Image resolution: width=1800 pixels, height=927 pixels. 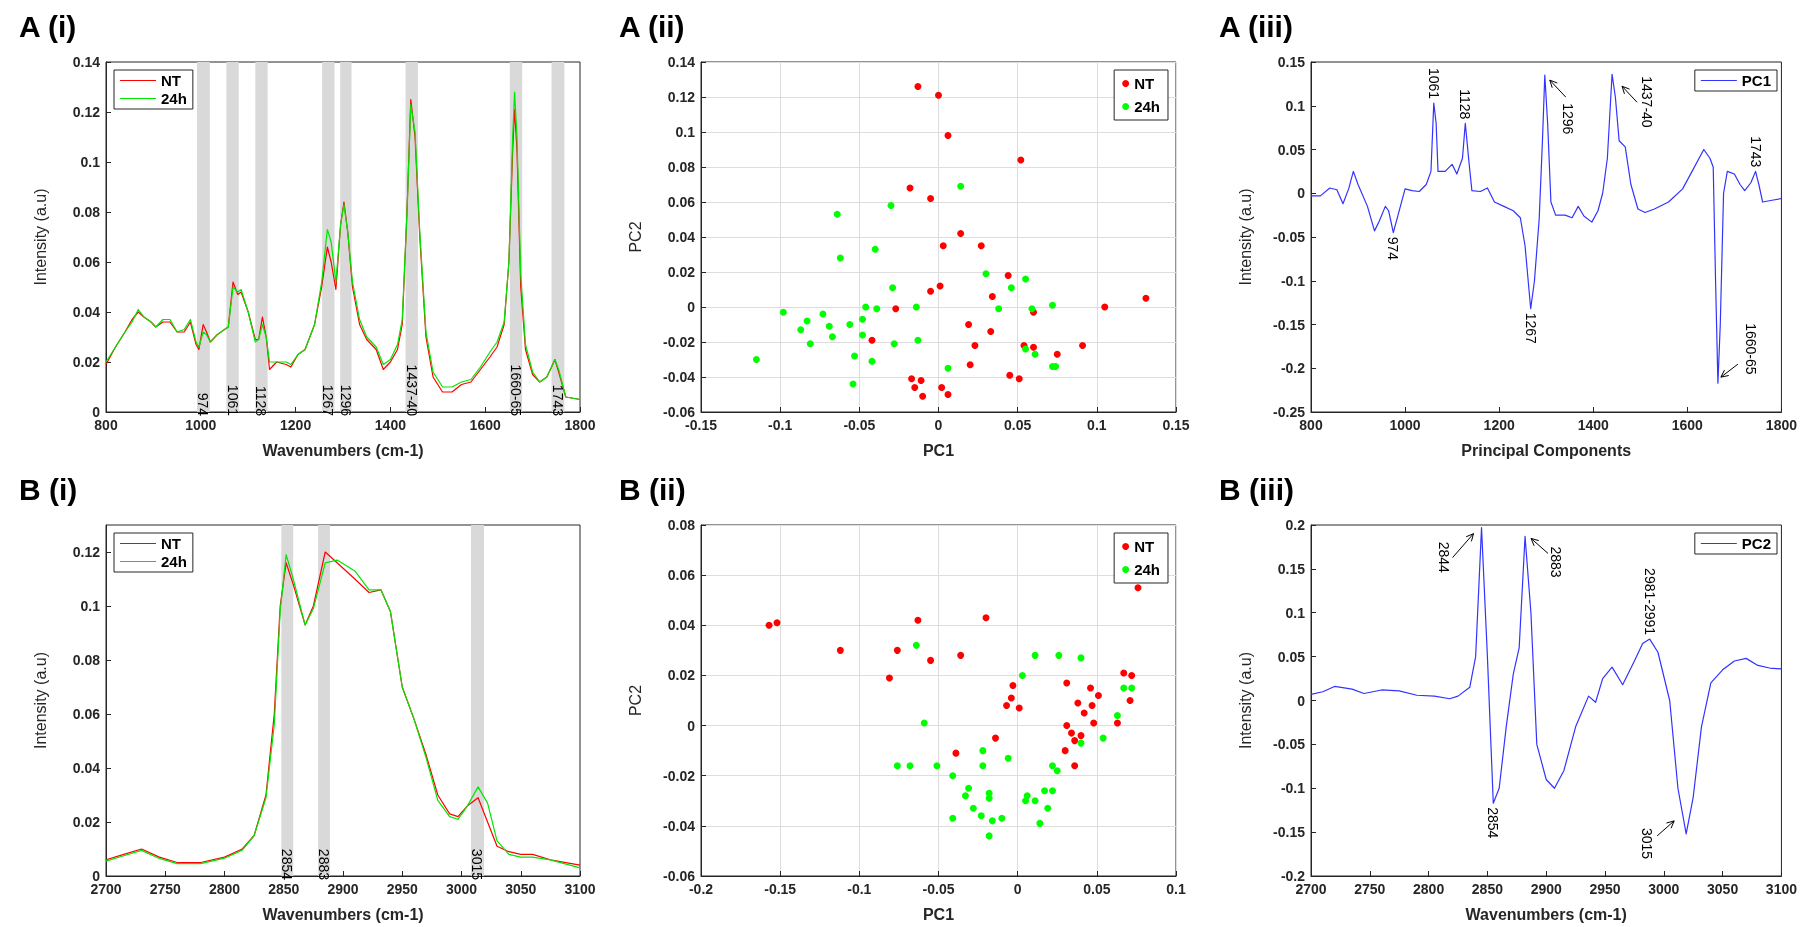 What do you see at coordinates (106, 425) in the screenshot?
I see `x-tick-label: 800` at bounding box center [106, 425].